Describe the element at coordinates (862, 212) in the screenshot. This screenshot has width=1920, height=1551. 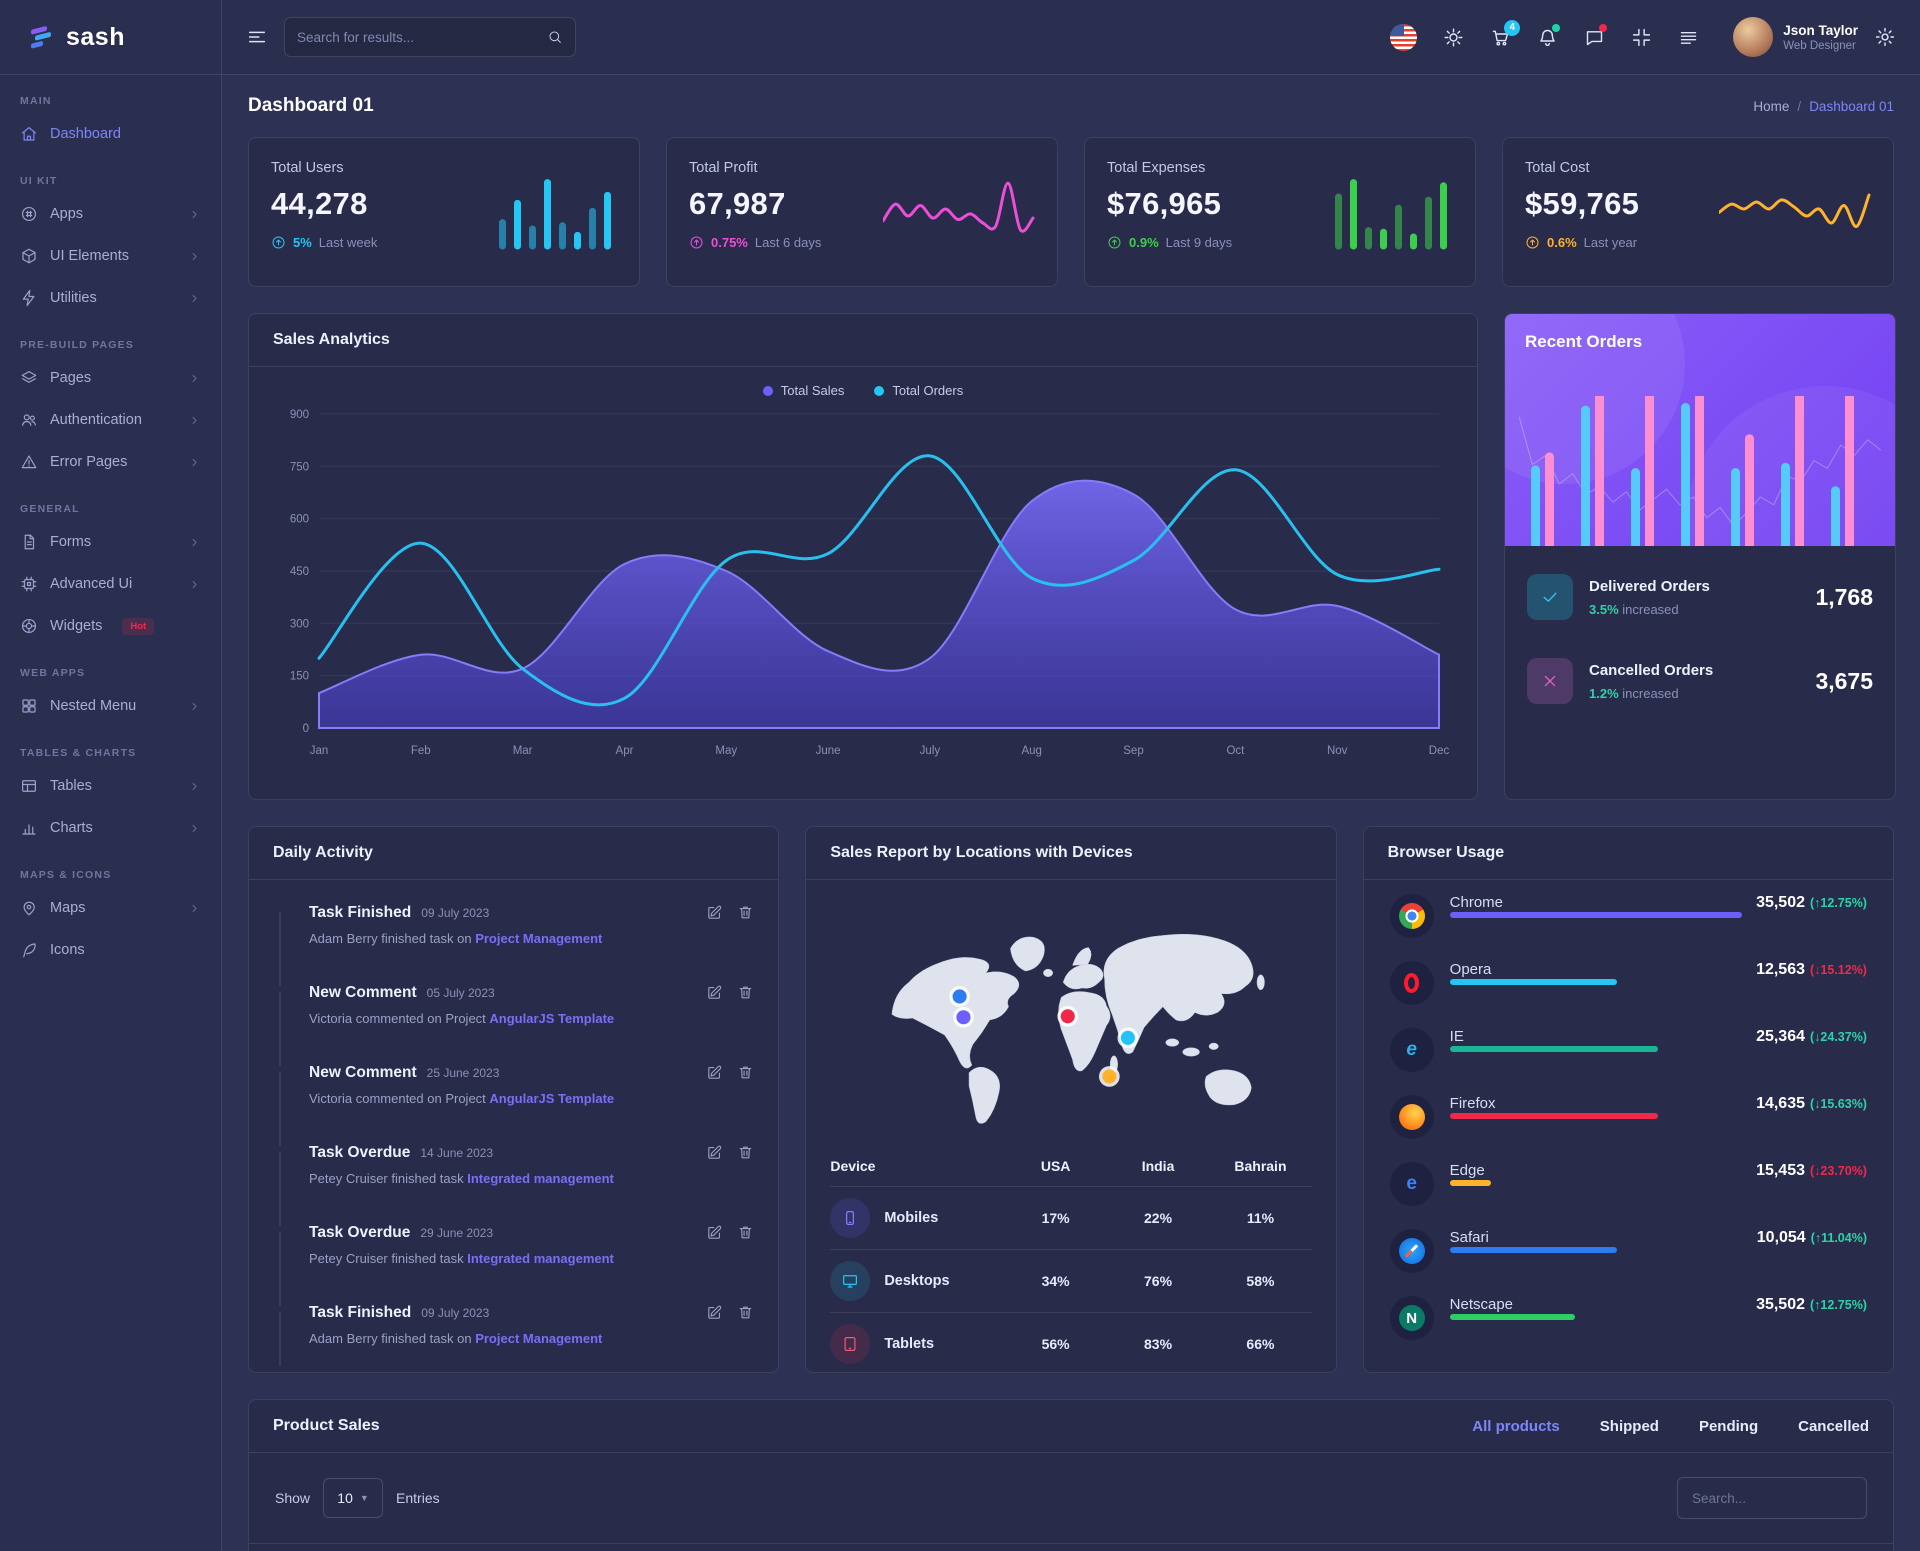
I see `stat-card-total-profit: Total Profit 67,987 0.75% Last 6 days` at that location.